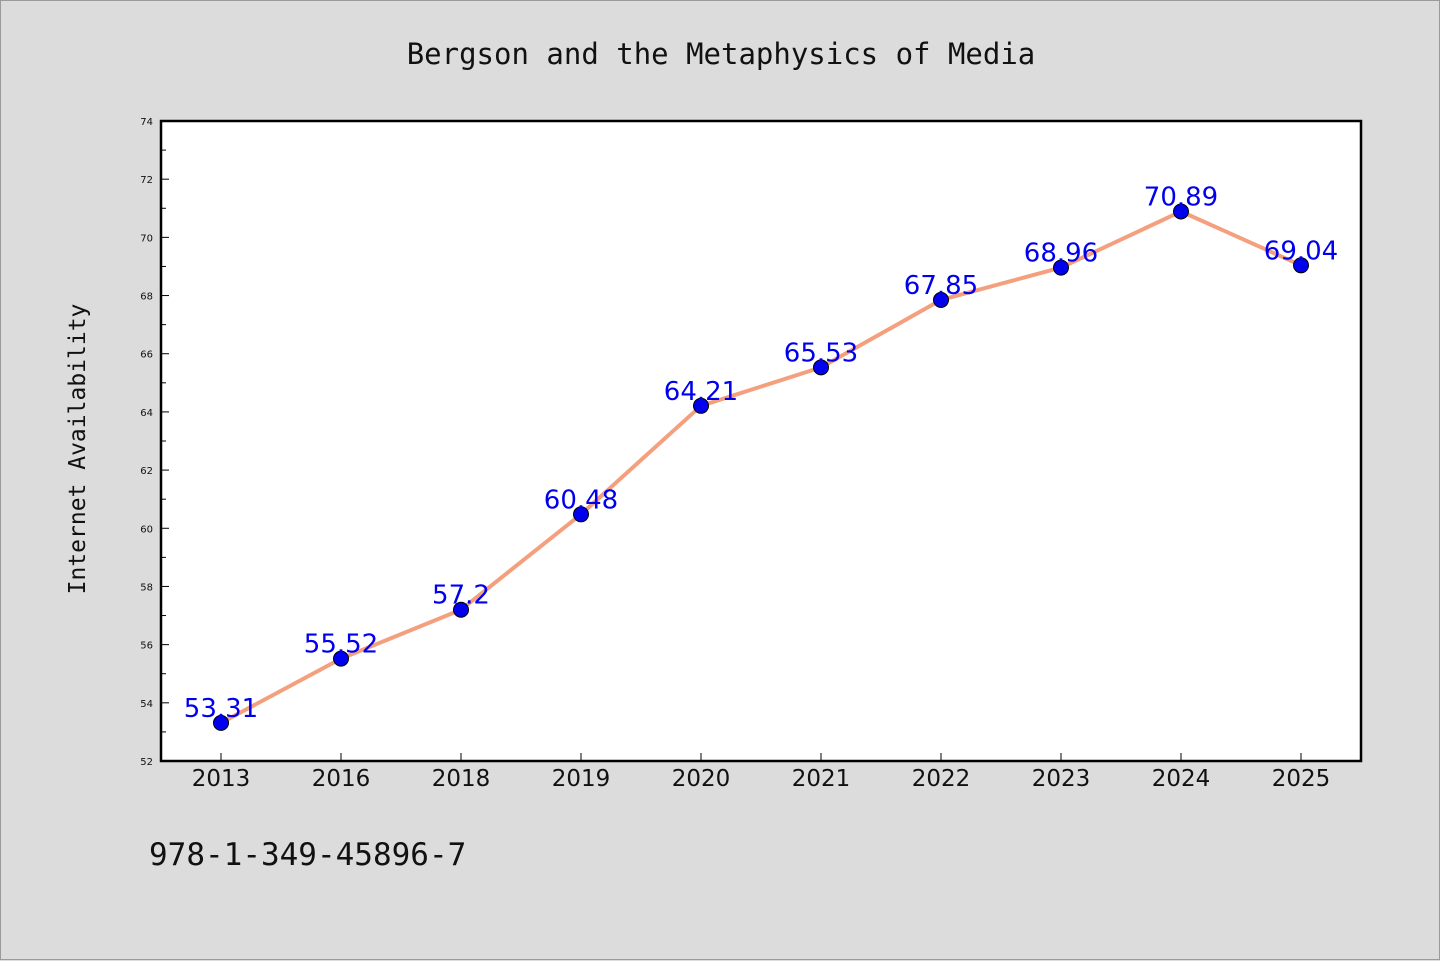 The image size is (1440, 961). Describe the element at coordinates (221, 779) in the screenshot. I see `x-tick-label: 2013` at that location.